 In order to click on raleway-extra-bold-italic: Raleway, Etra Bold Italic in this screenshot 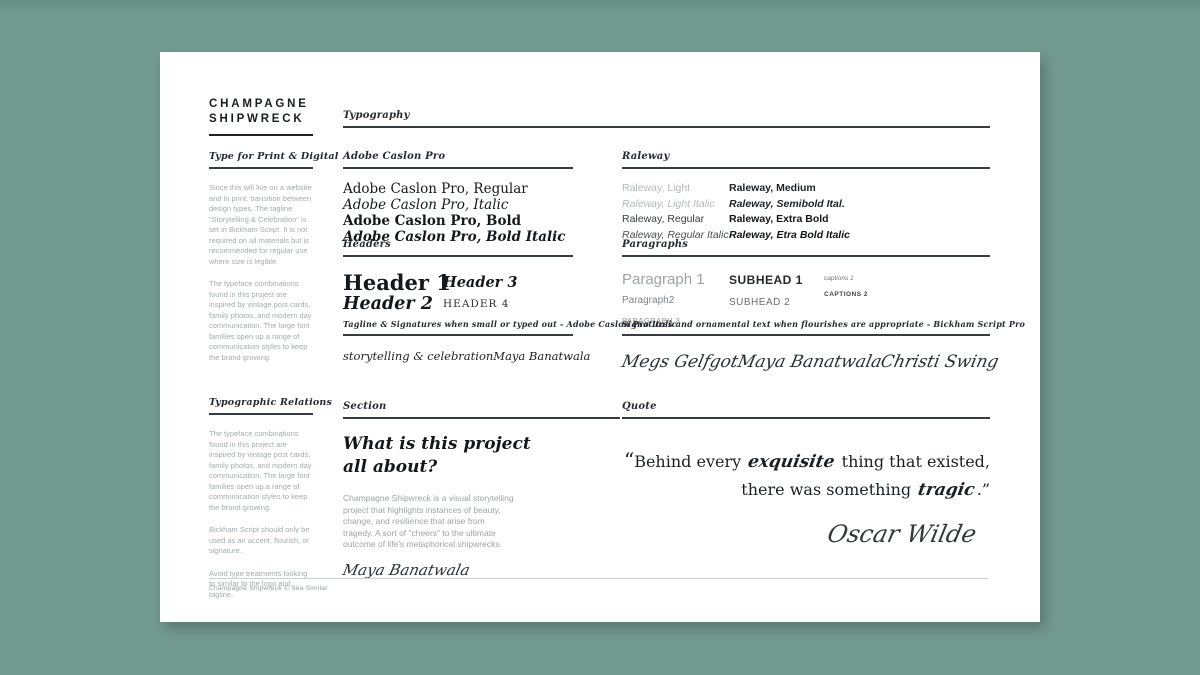, I will do `click(789, 234)`.